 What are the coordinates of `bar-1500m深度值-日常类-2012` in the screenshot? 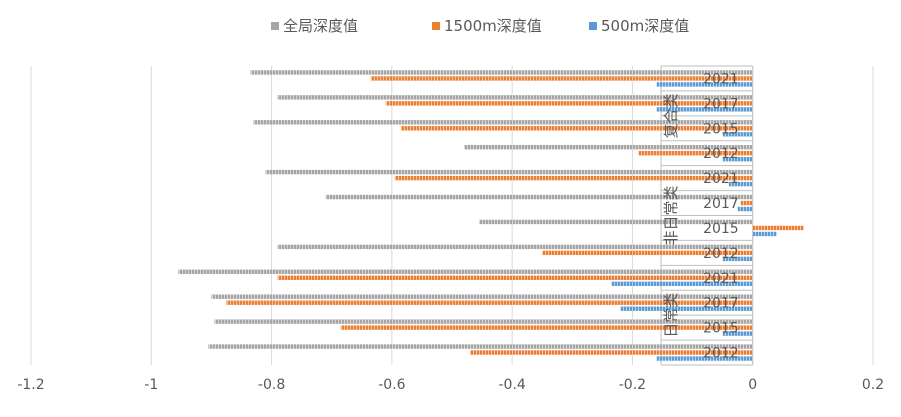 It's located at (611, 352).